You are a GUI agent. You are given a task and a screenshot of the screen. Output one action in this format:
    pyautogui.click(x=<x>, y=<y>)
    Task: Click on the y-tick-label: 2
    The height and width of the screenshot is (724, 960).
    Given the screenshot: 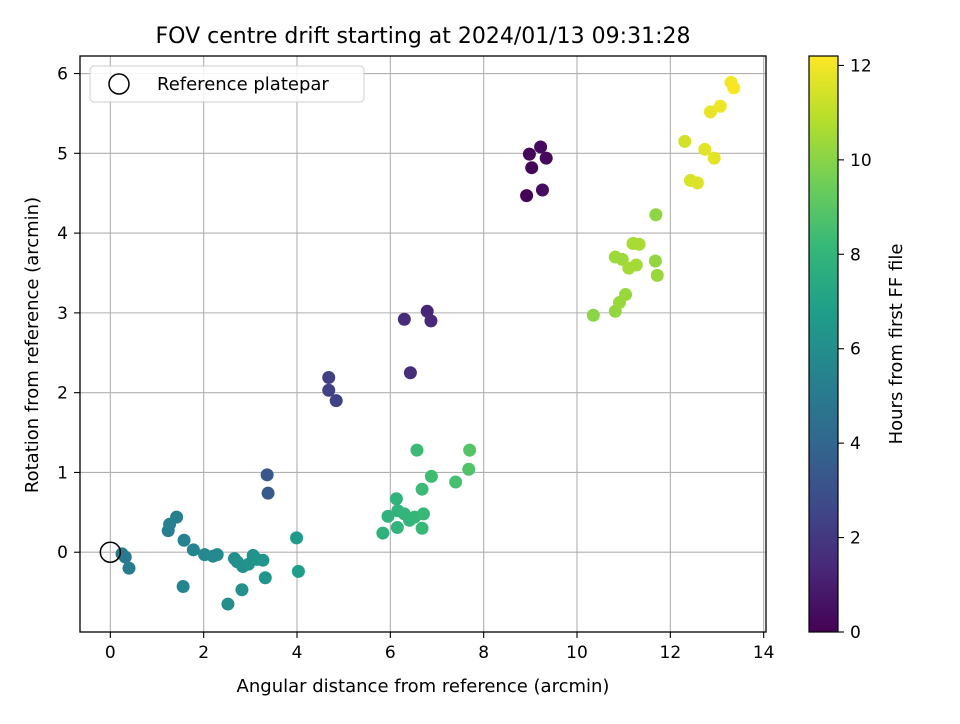 What is the action you would take?
    pyautogui.click(x=62, y=394)
    